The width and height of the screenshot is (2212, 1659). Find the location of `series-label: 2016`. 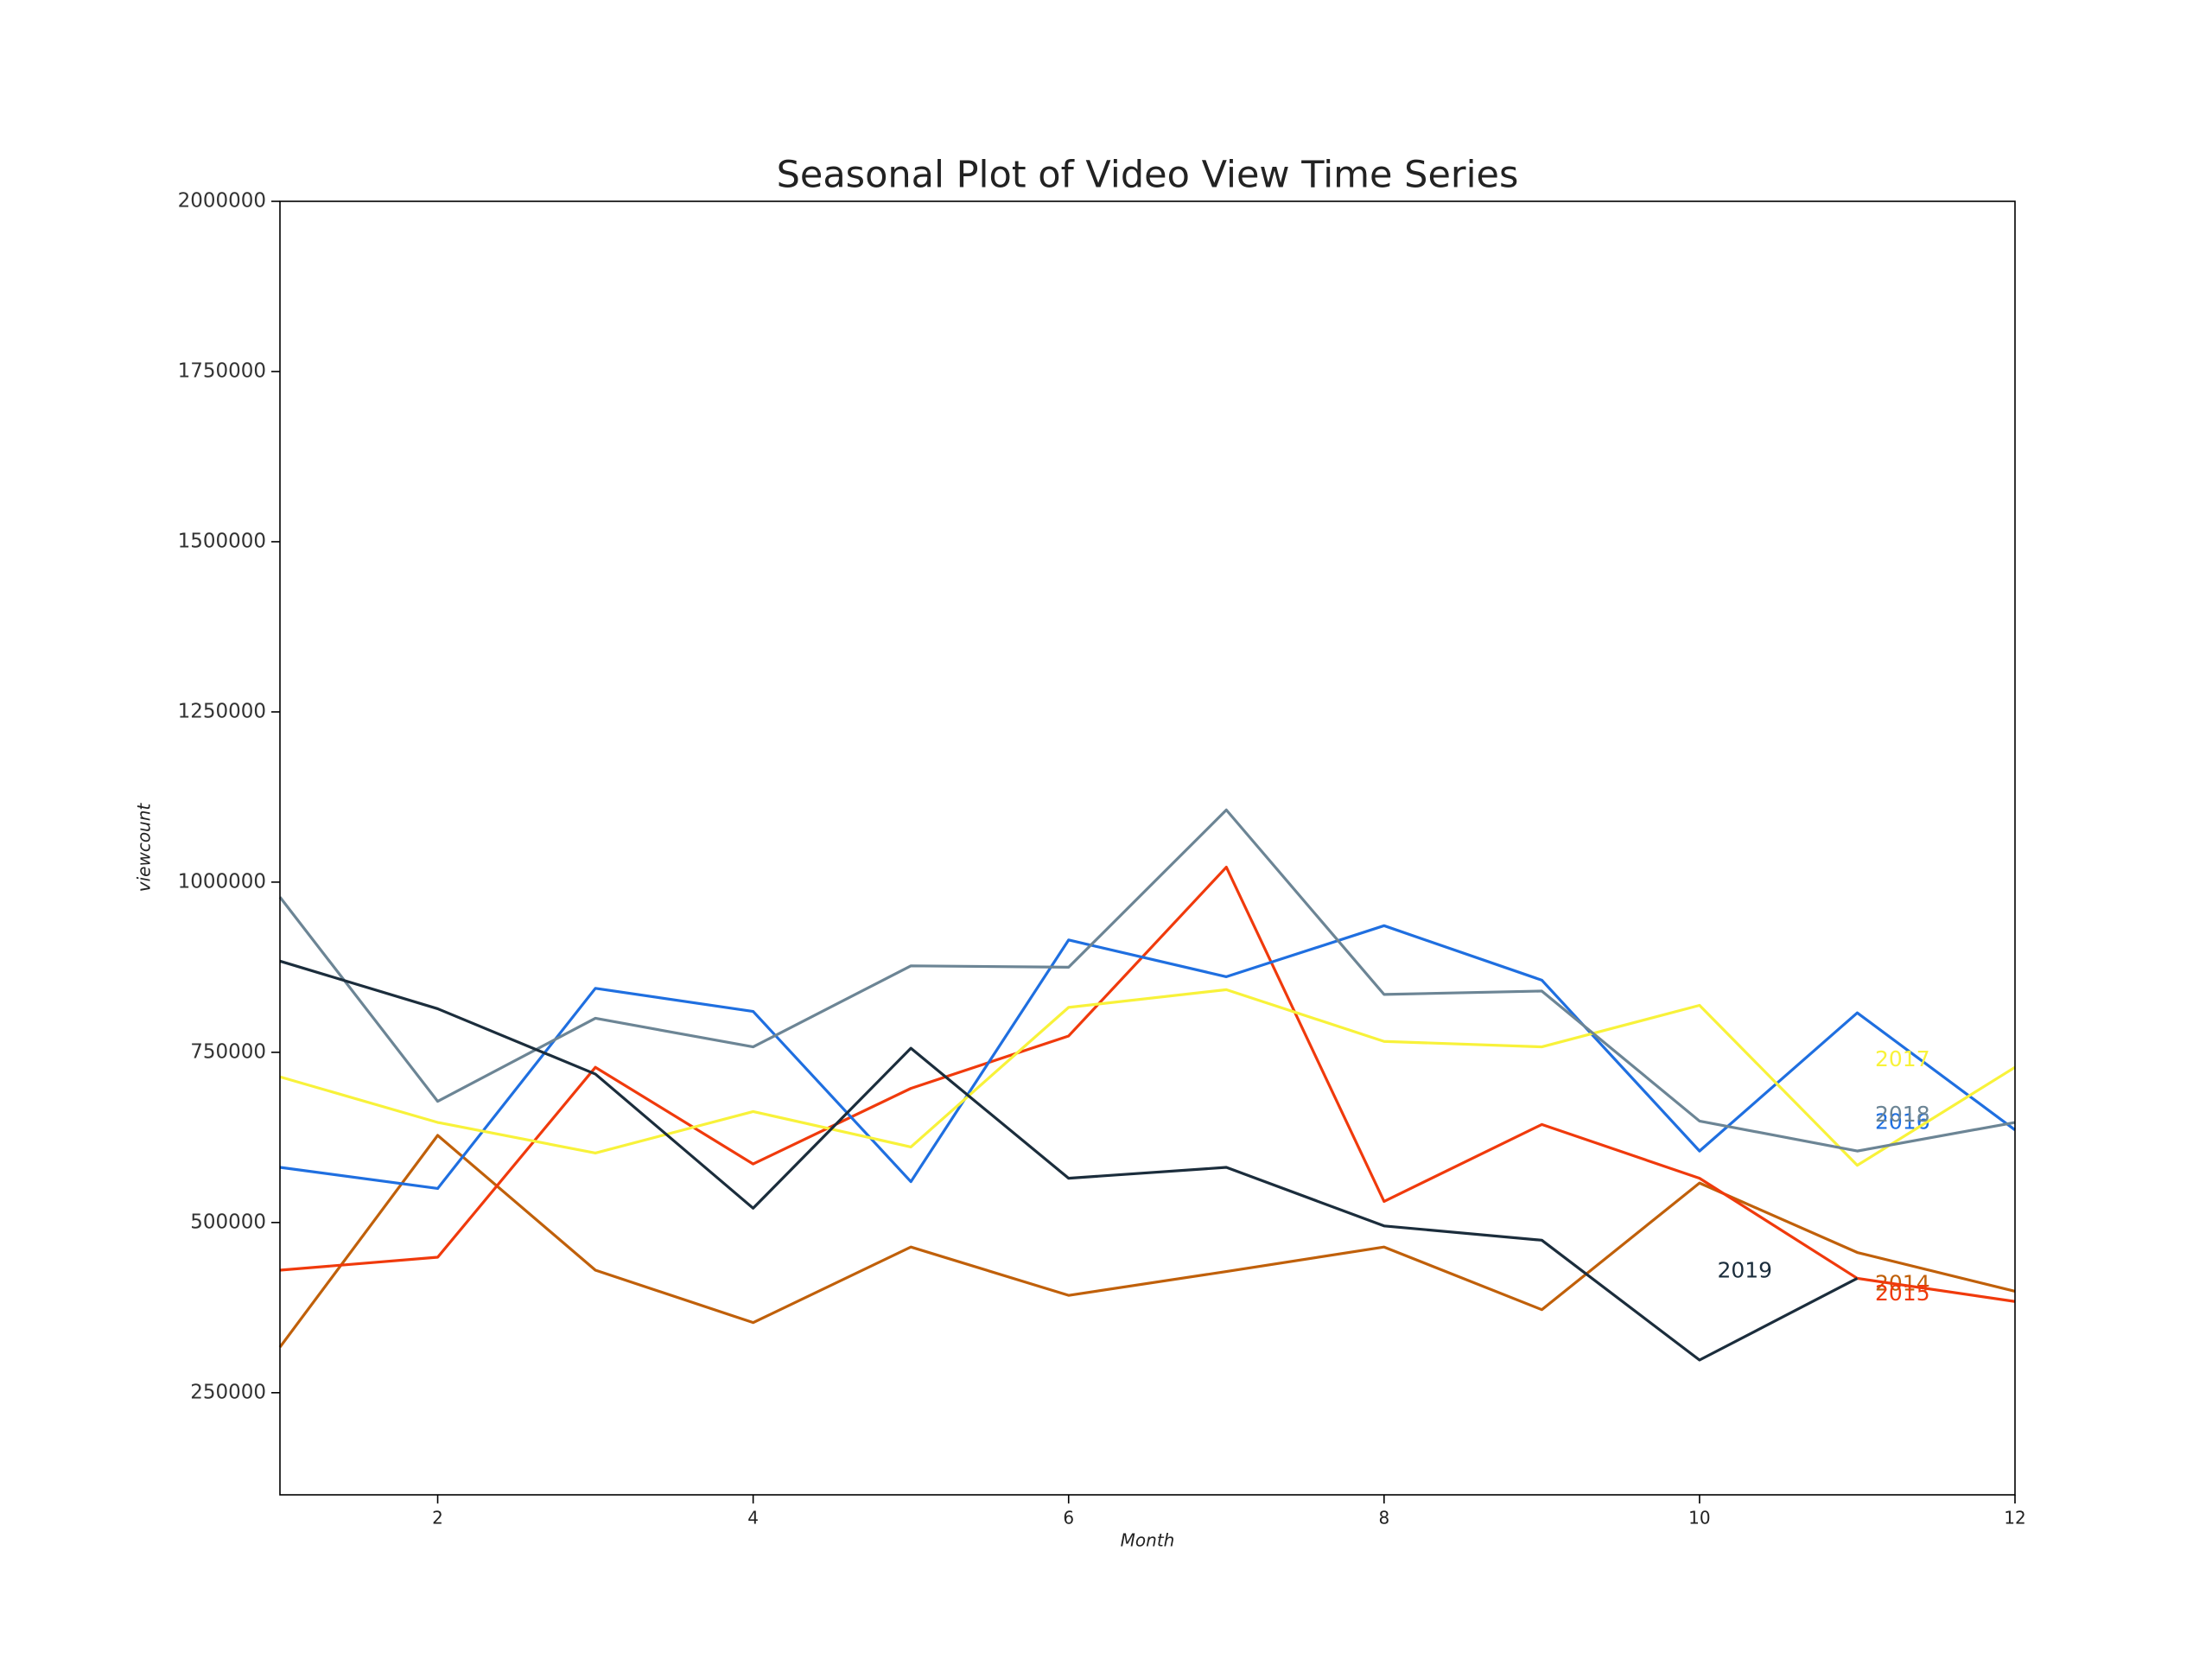

series-label: 2016 is located at coordinates (1902, 1122).